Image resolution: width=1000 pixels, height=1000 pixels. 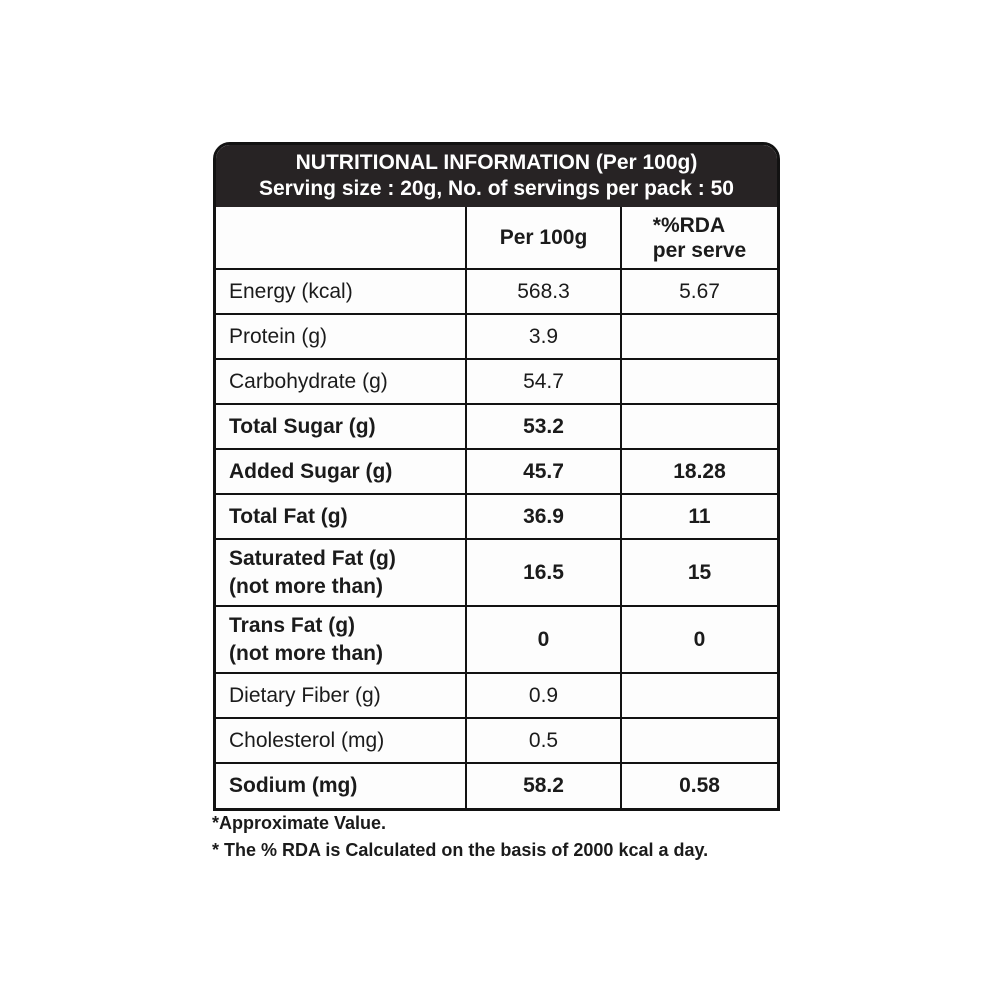 I want to click on nutrient-label-cell: Total Fat (g), so click(x=341, y=516).